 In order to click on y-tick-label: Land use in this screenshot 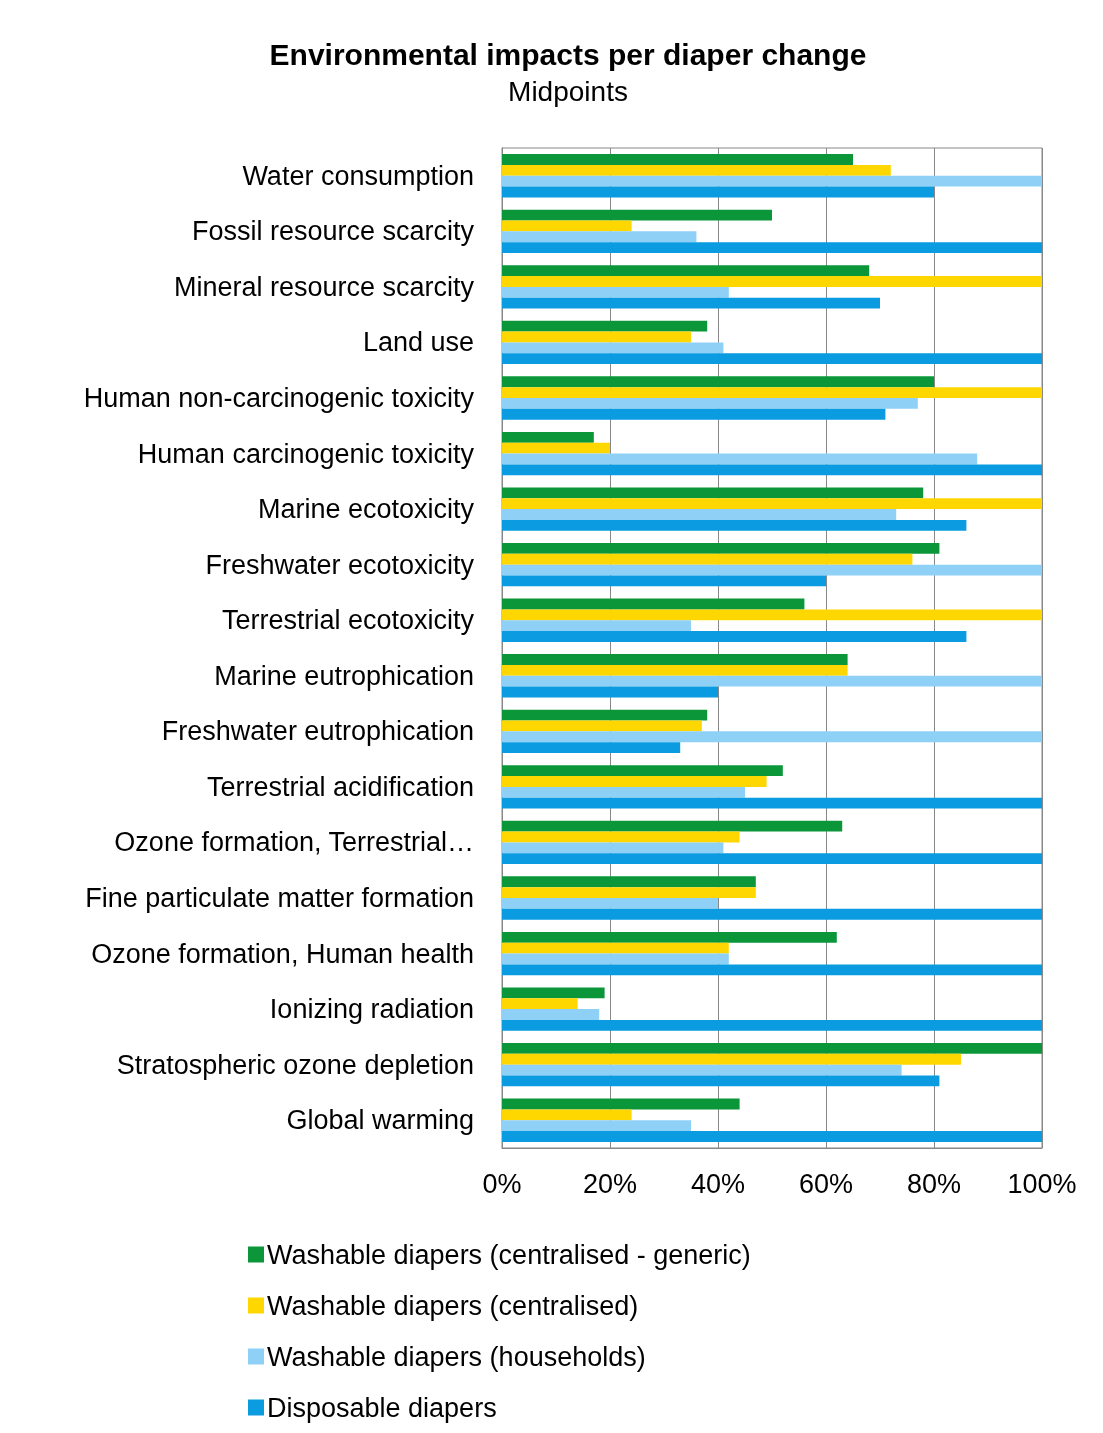, I will do `click(418, 342)`.